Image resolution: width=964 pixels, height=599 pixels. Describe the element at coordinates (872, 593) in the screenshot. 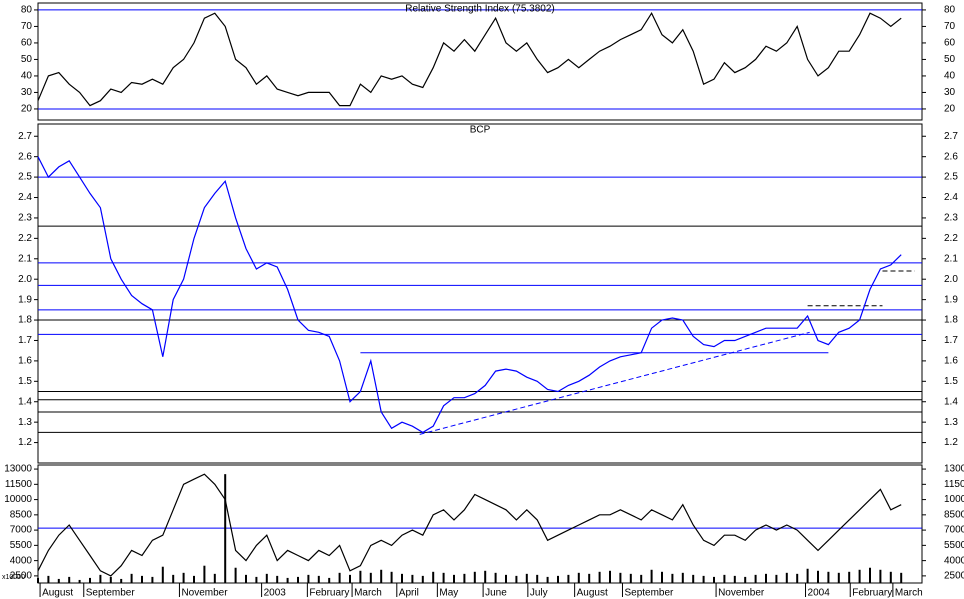

I see `x-tick-label: February` at that location.